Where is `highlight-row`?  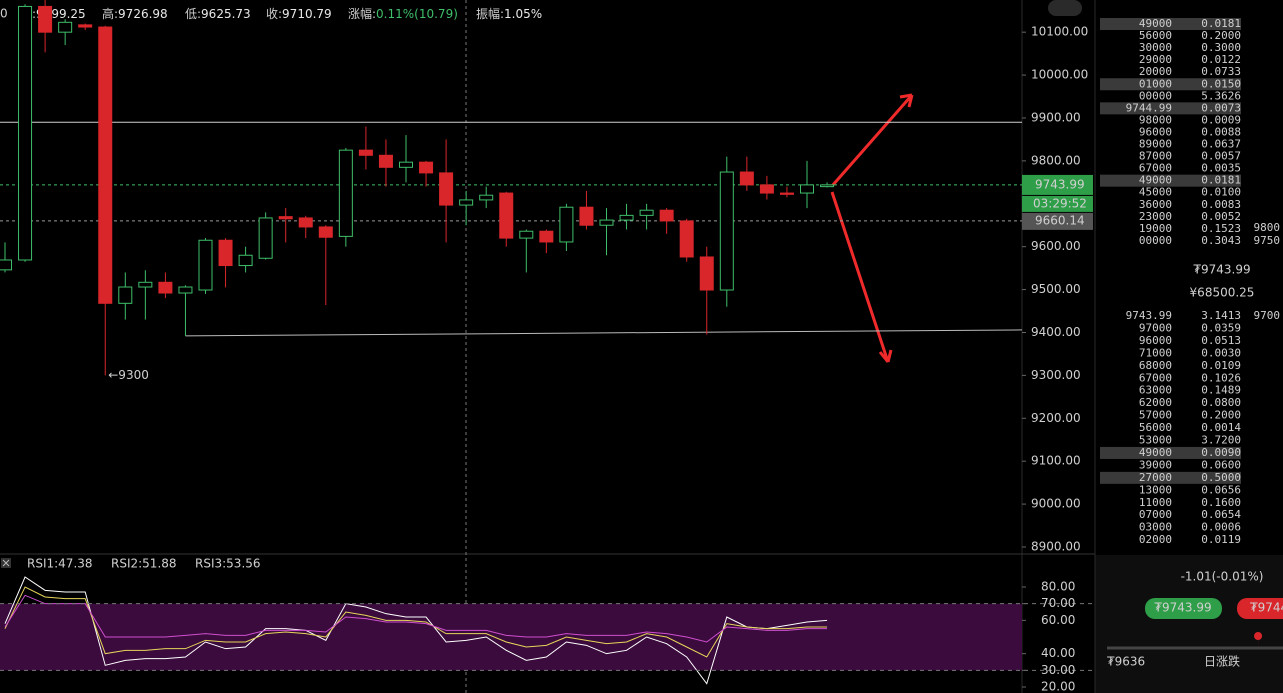 highlight-row is located at coordinates (1170, 452).